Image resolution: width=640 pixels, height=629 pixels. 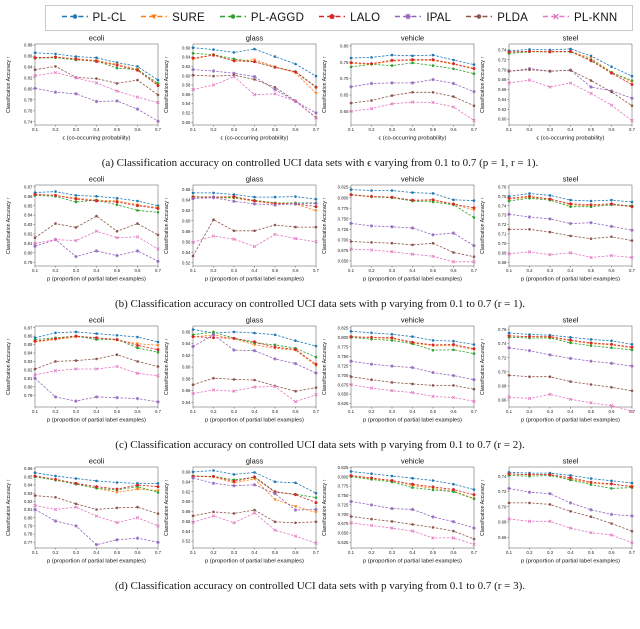 What do you see at coordinates (97, 179) in the screenshot?
I see `svg-text: ecoli` at bounding box center [97, 179].